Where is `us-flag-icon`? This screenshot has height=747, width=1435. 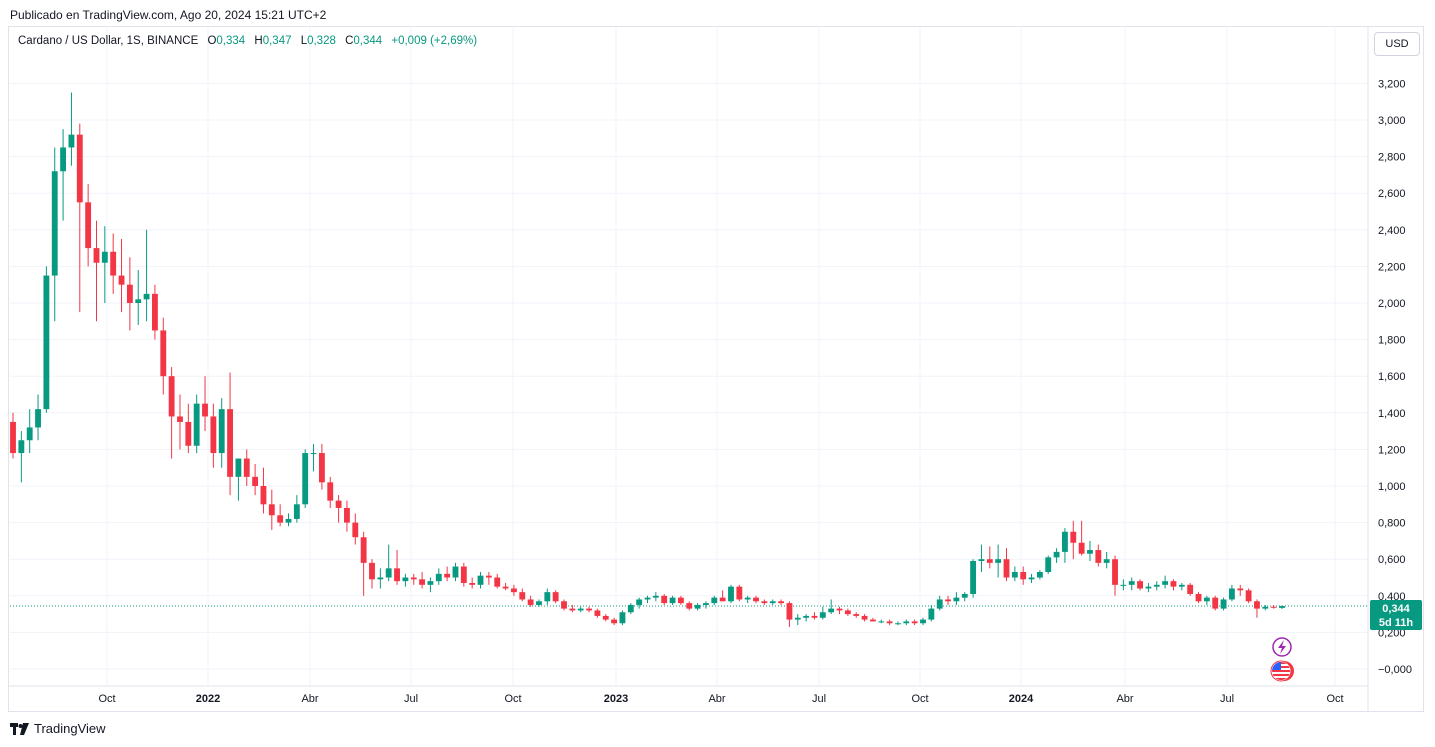
us-flag-icon is located at coordinates (1282, 671).